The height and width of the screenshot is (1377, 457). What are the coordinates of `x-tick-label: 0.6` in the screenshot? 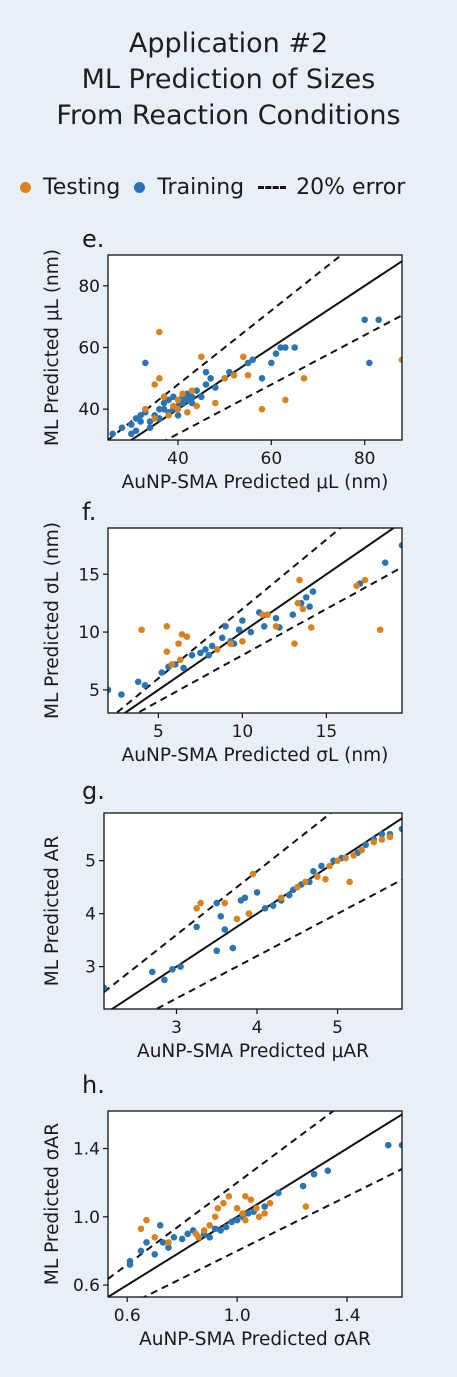 It's located at (127, 1316).